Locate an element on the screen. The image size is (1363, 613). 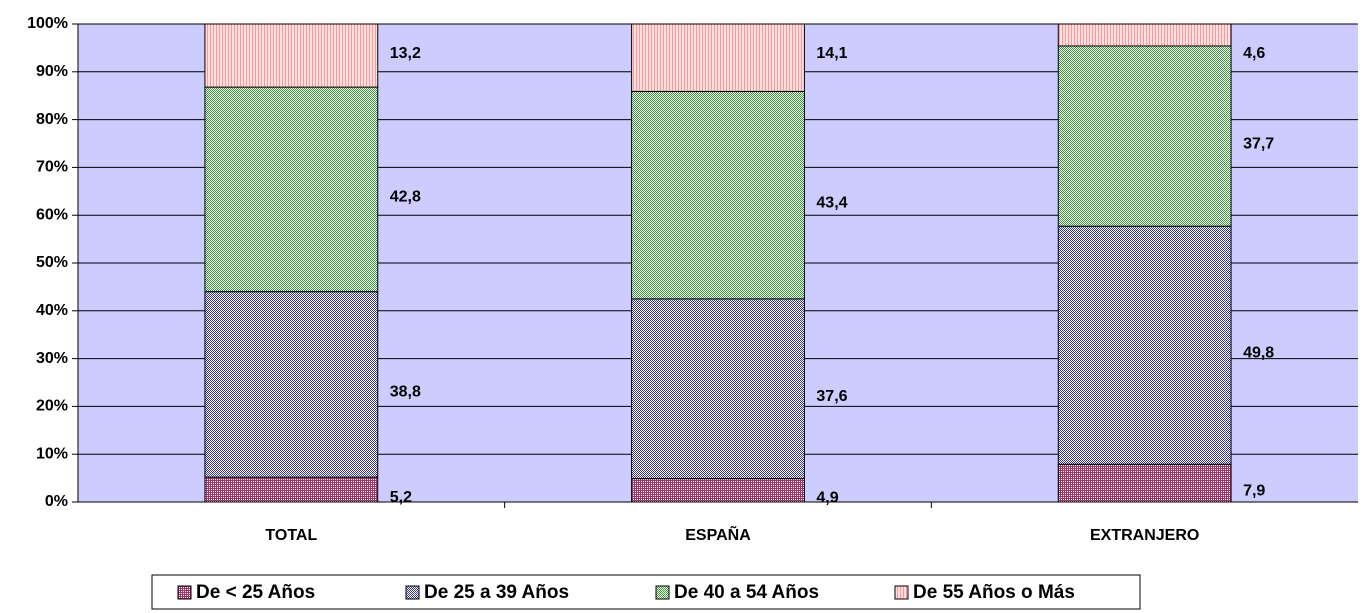
legend-label: De < 25 Años is located at coordinates (255, 592).